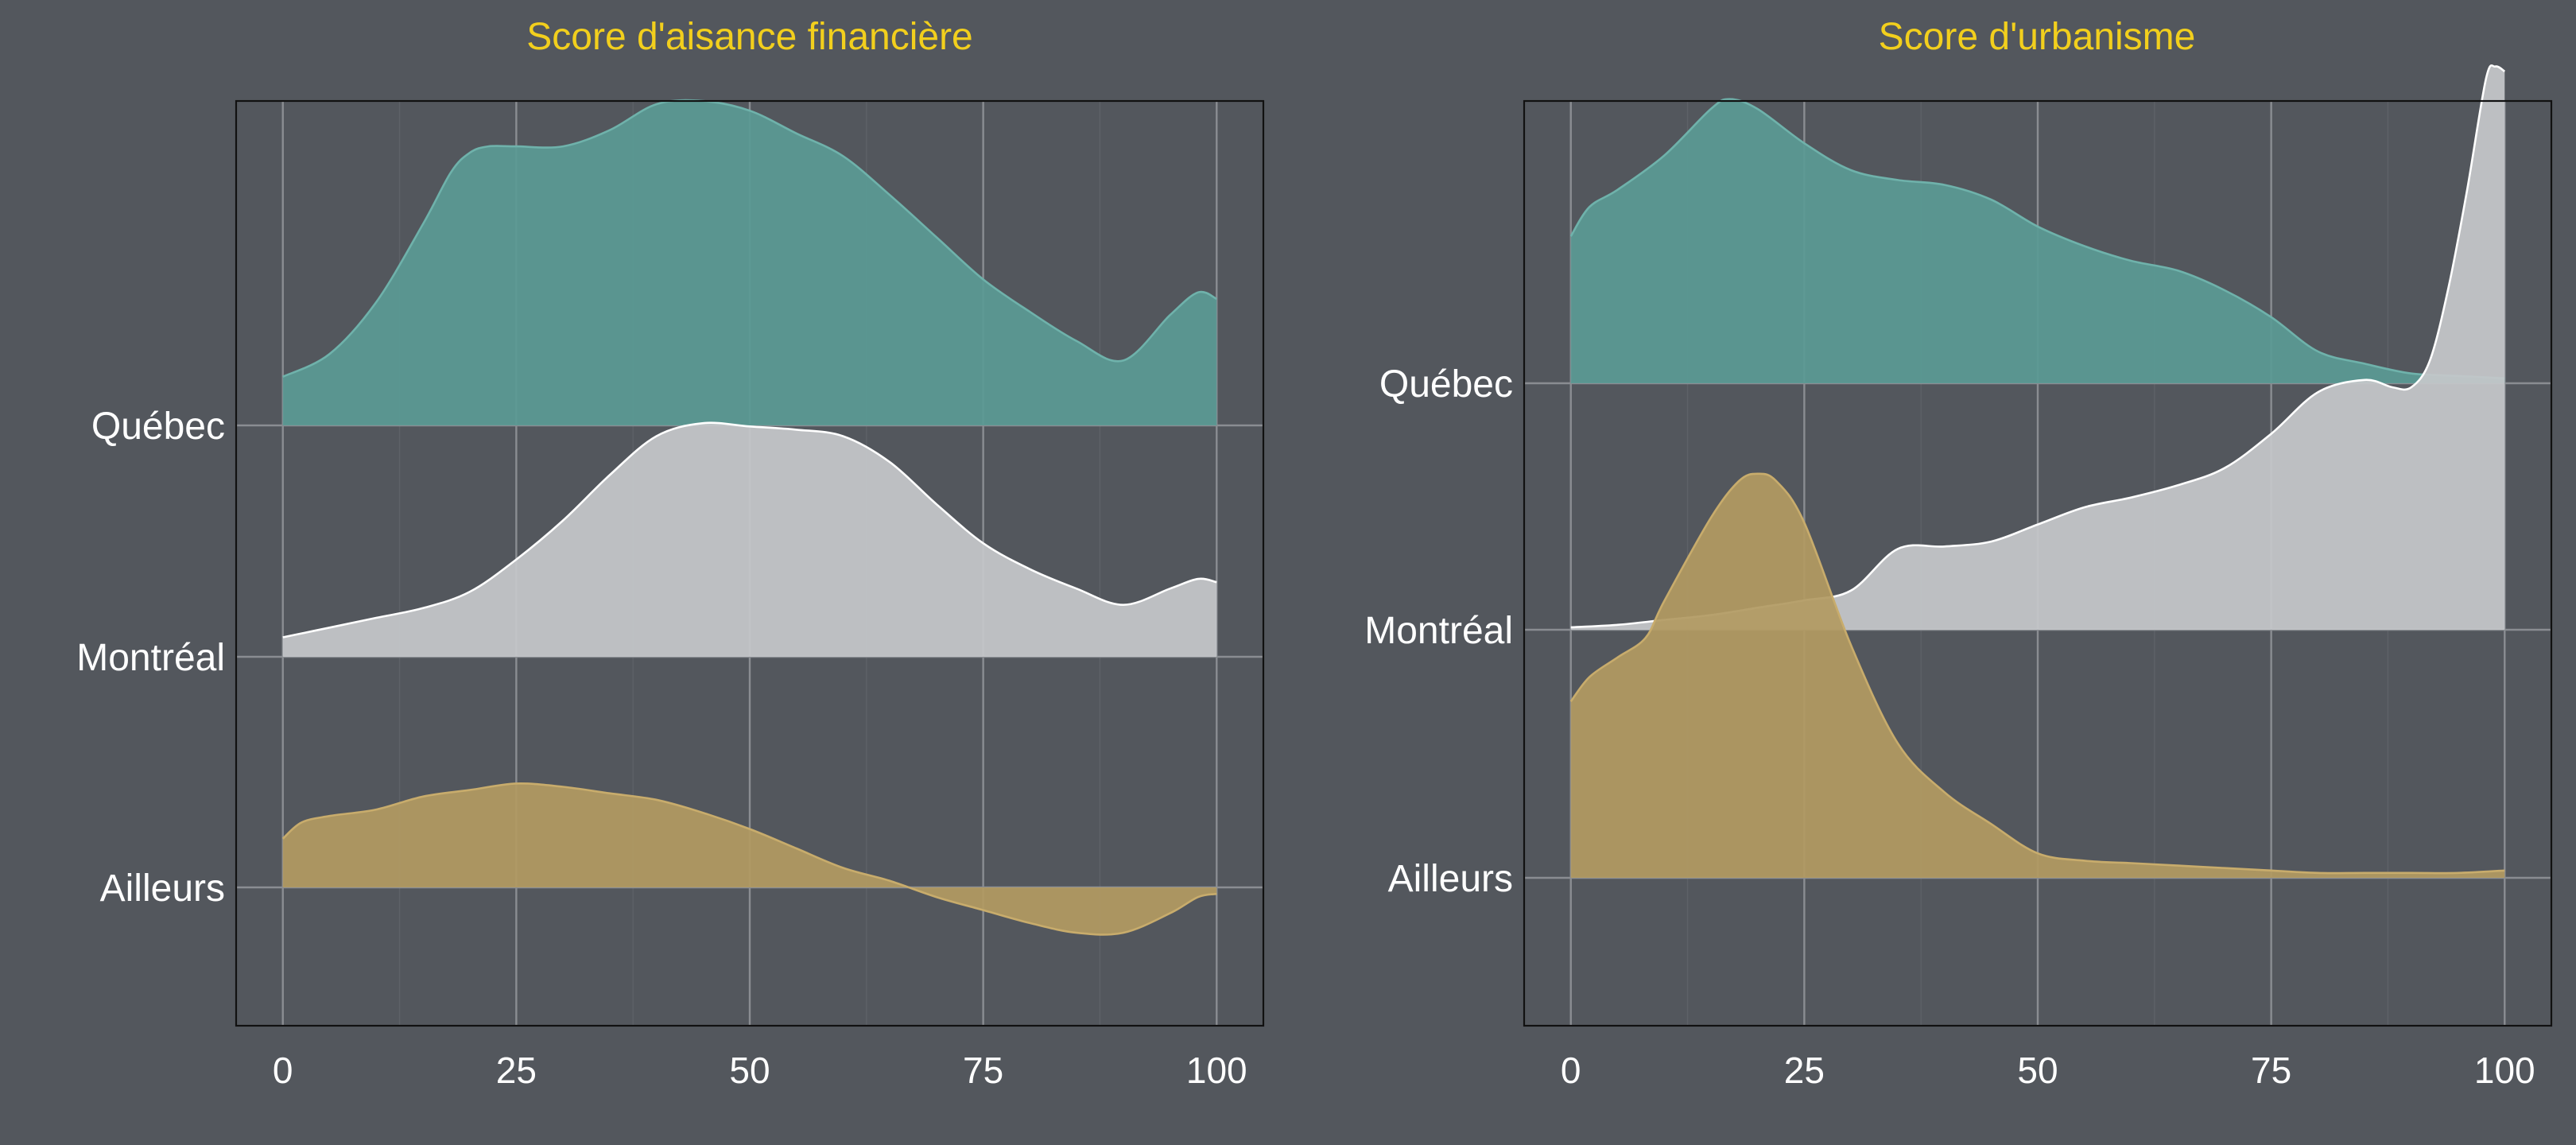 This screenshot has width=2576, height=1145. Describe the element at coordinates (2037, 37) in the screenshot. I see `panel-title: Score d'urbanisme` at that location.